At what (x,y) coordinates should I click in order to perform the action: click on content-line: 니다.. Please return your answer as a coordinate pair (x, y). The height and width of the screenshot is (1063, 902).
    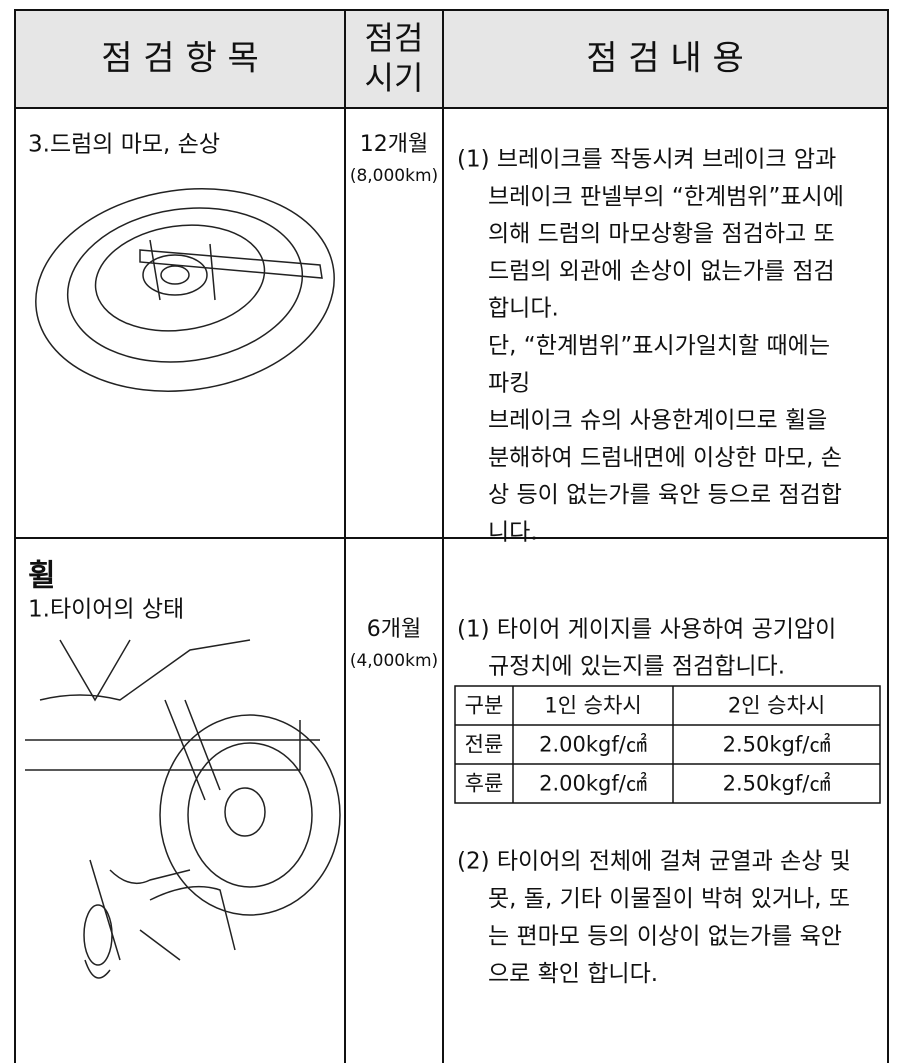
    Looking at the image, I should click on (513, 533).